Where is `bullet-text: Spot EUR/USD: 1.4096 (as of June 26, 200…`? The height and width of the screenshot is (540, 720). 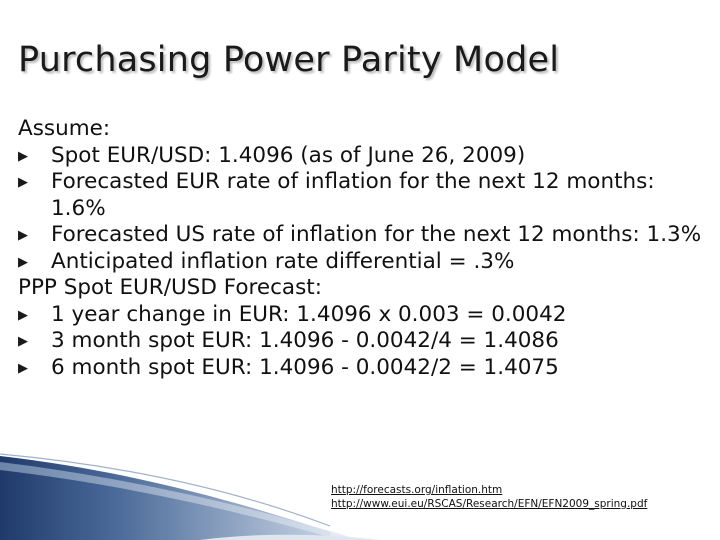 bullet-text: Spot EUR/USD: 1.4096 (as of June 26, 200… is located at coordinates (288, 155).